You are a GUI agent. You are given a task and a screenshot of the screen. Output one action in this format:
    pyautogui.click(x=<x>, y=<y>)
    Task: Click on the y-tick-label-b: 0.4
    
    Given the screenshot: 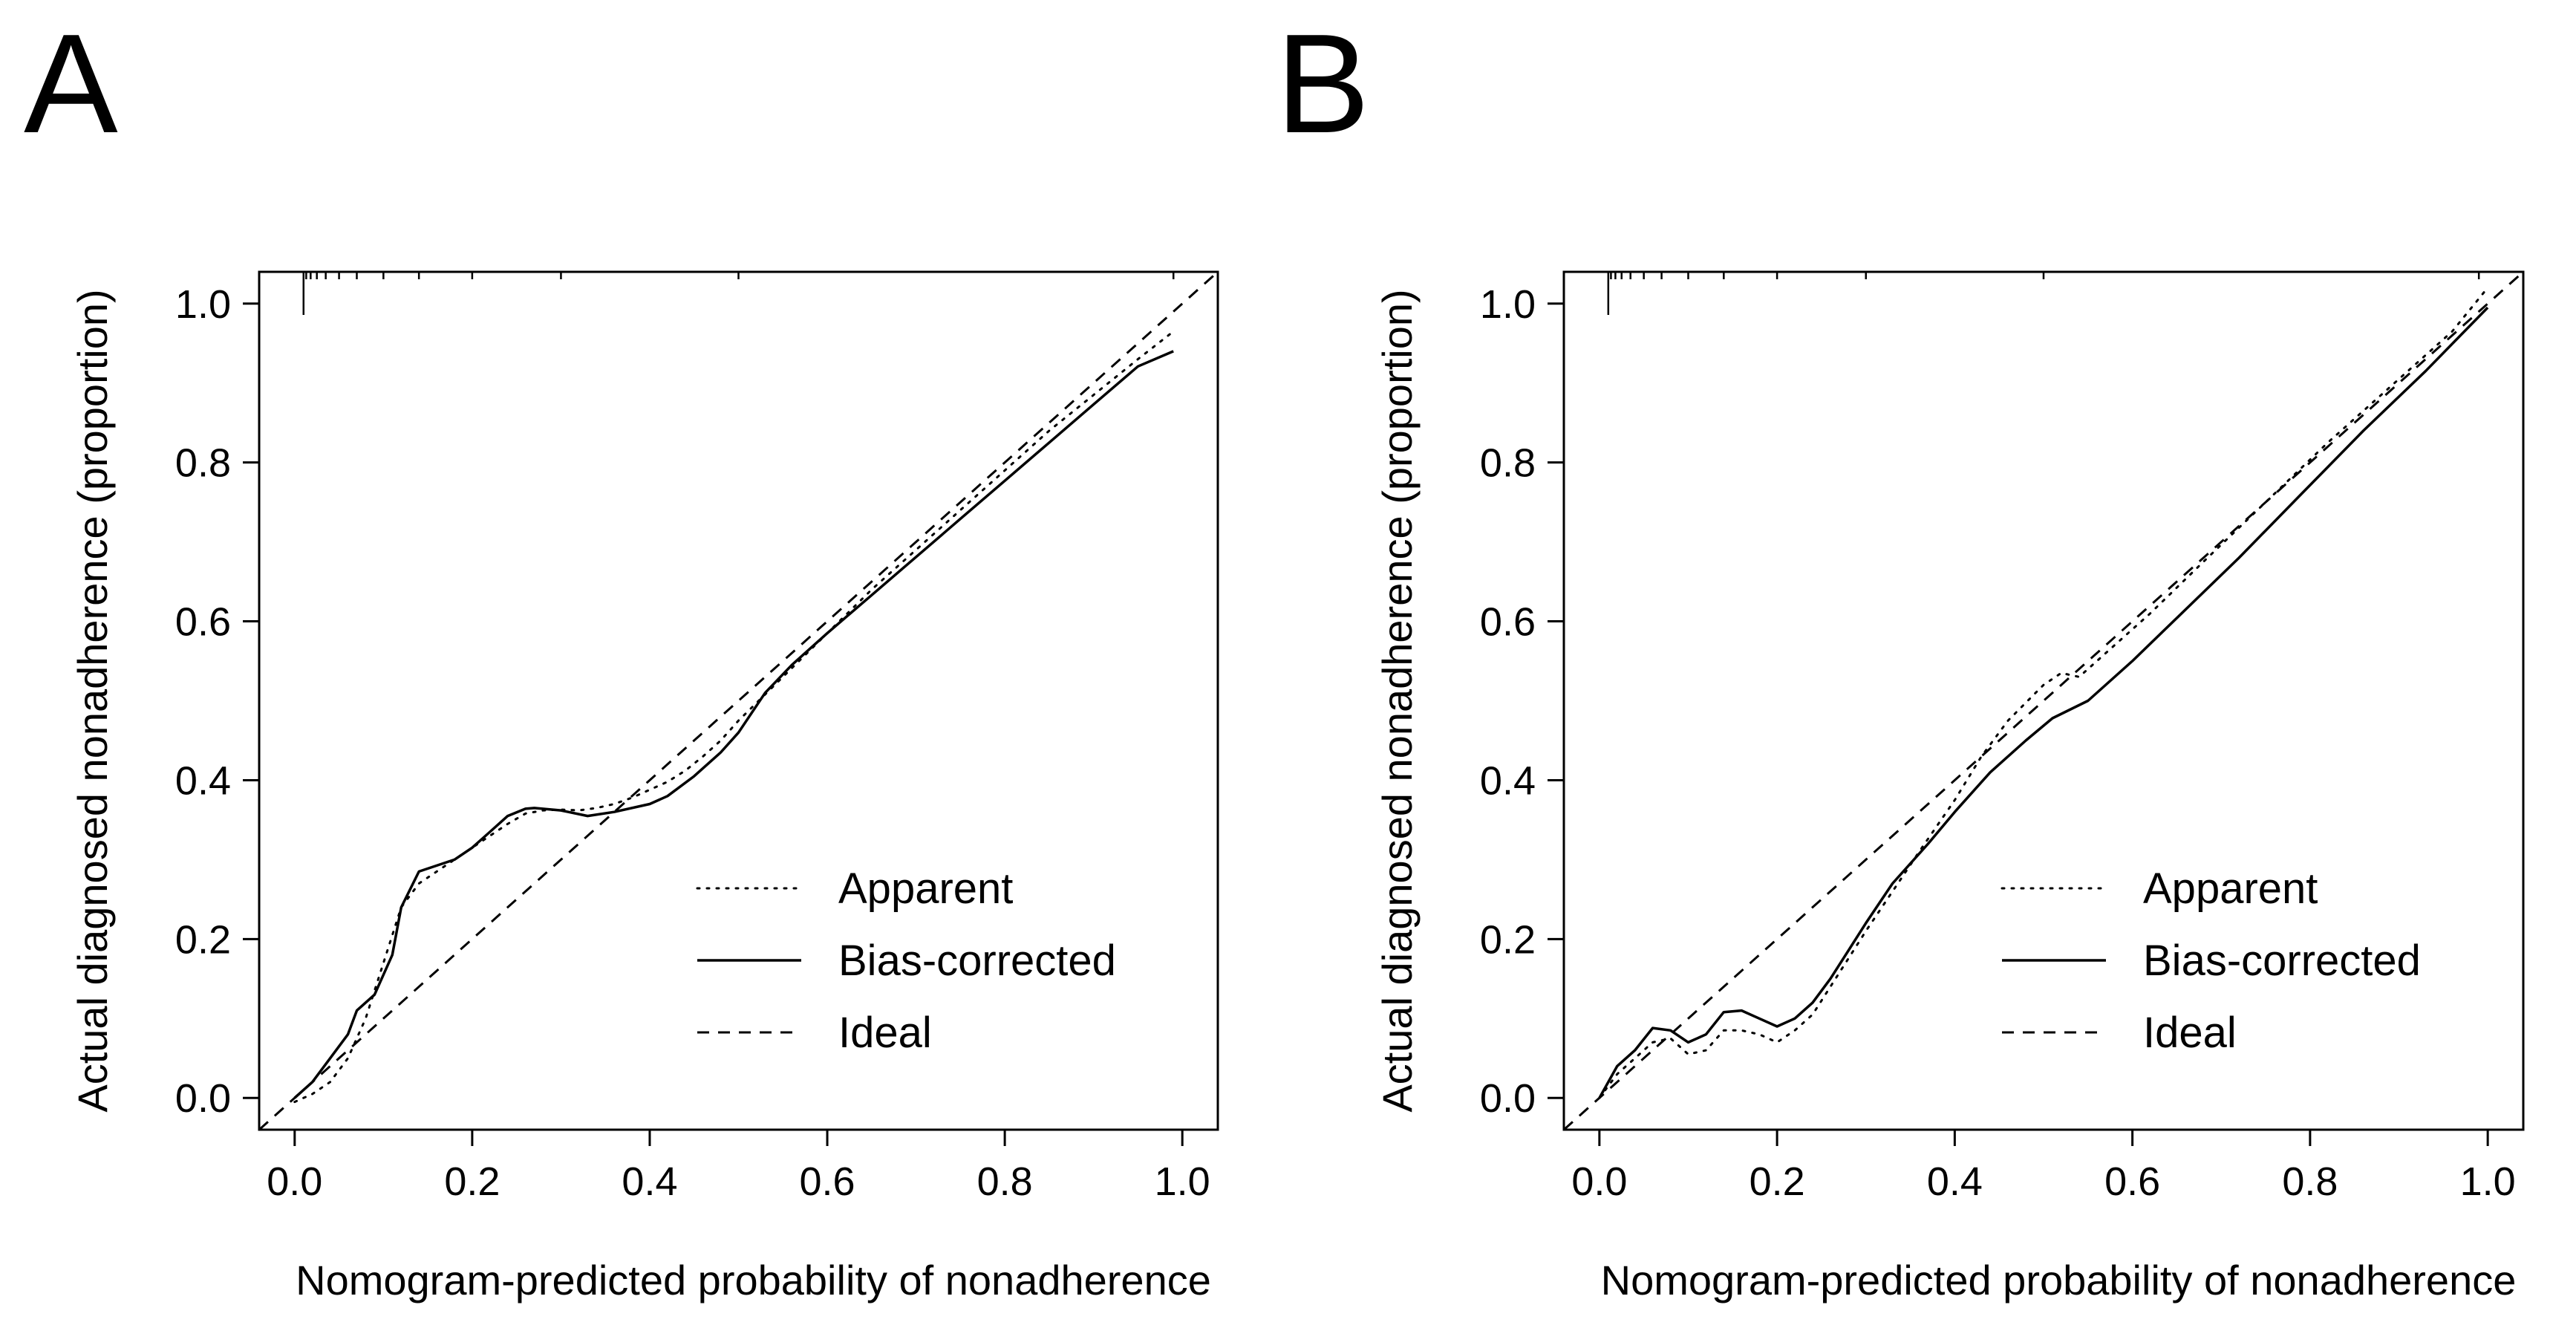 What is the action you would take?
    pyautogui.click(x=1508, y=781)
    